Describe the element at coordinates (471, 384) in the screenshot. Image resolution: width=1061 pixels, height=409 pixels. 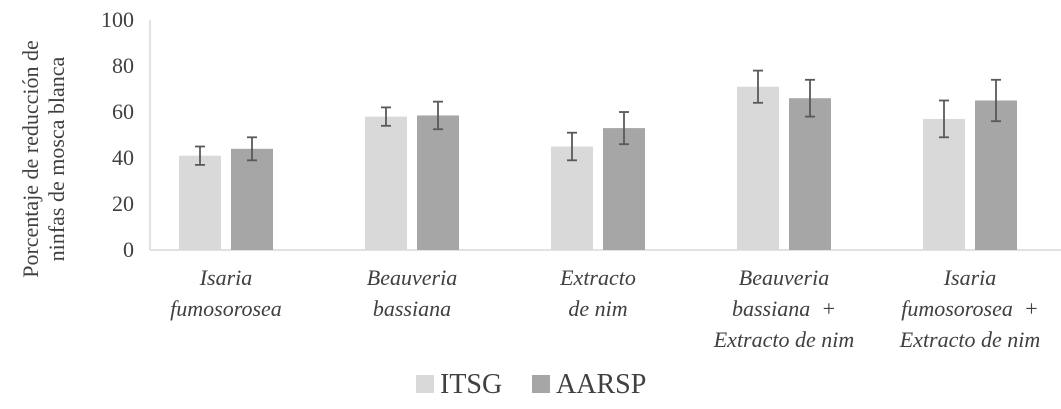
I see `legend-label-itsg: ITSG` at that location.